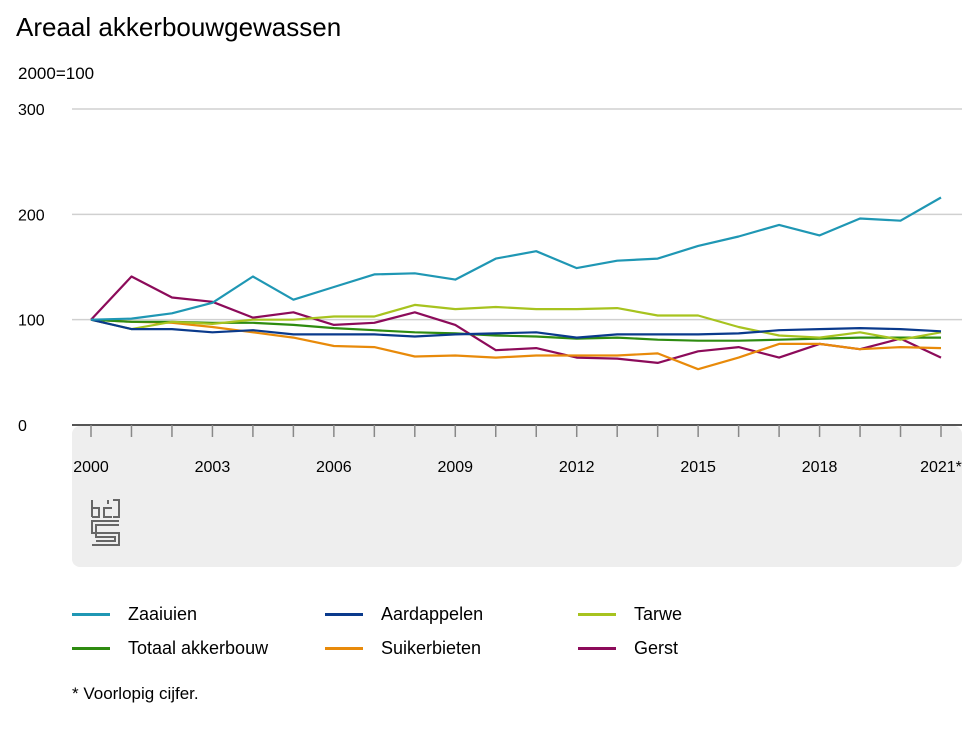  I want to click on x-tick-label: 2021*, so click(941, 467).